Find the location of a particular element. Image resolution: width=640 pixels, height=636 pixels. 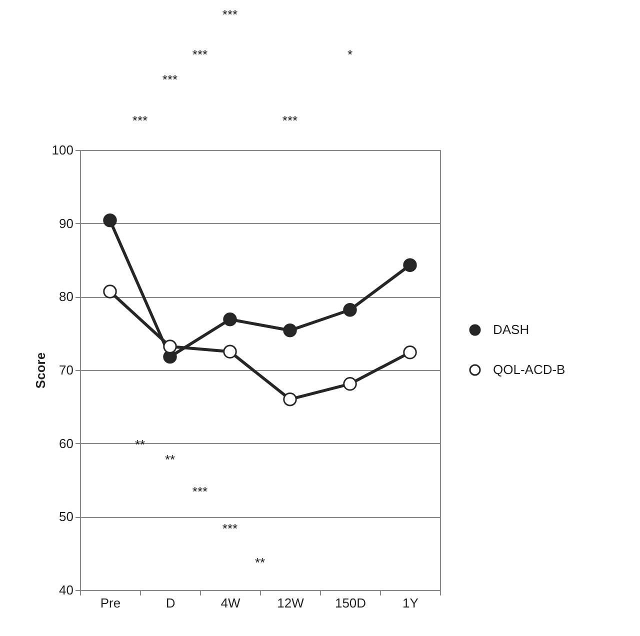

y-tick-label: 40 is located at coordinates (66, 590).